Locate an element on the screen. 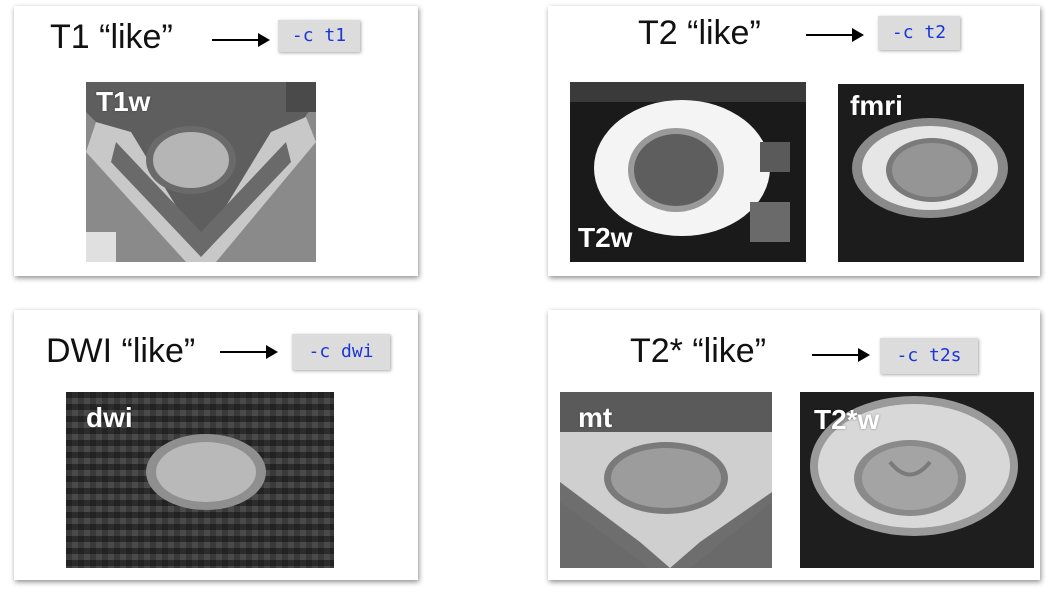 This screenshot has width=1060, height=599. image-label-mt: mt is located at coordinates (595, 417).